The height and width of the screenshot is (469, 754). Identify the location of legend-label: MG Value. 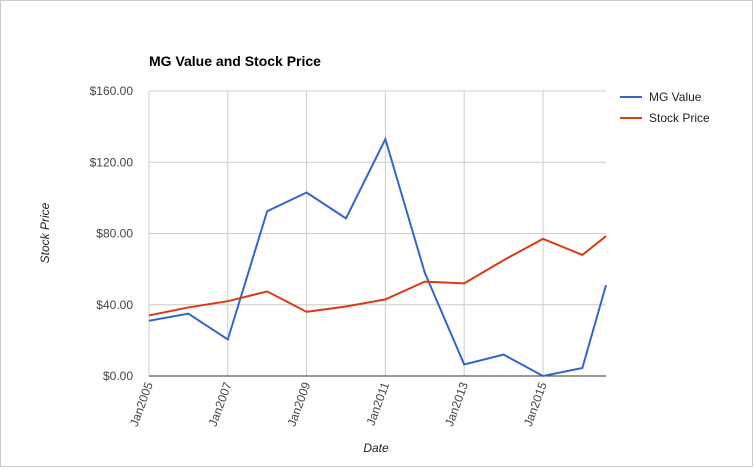
(675, 97).